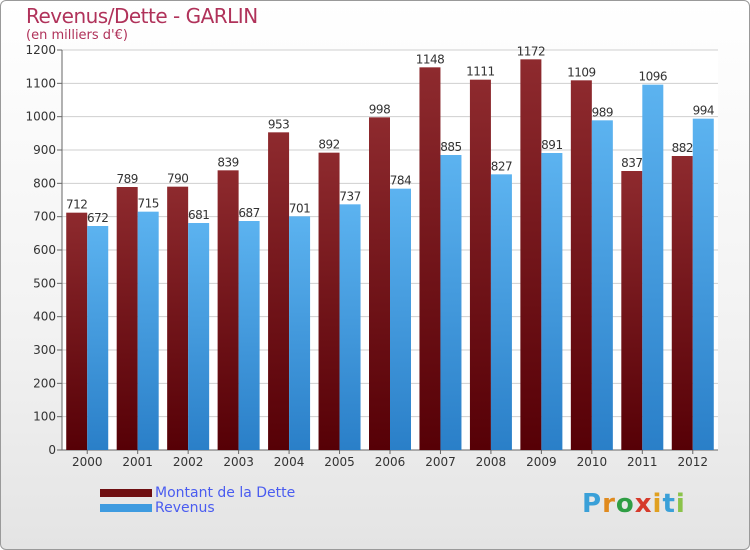 Image resolution: width=750 pixels, height=550 pixels. I want to click on data-label-revenue: 672, so click(97, 218).